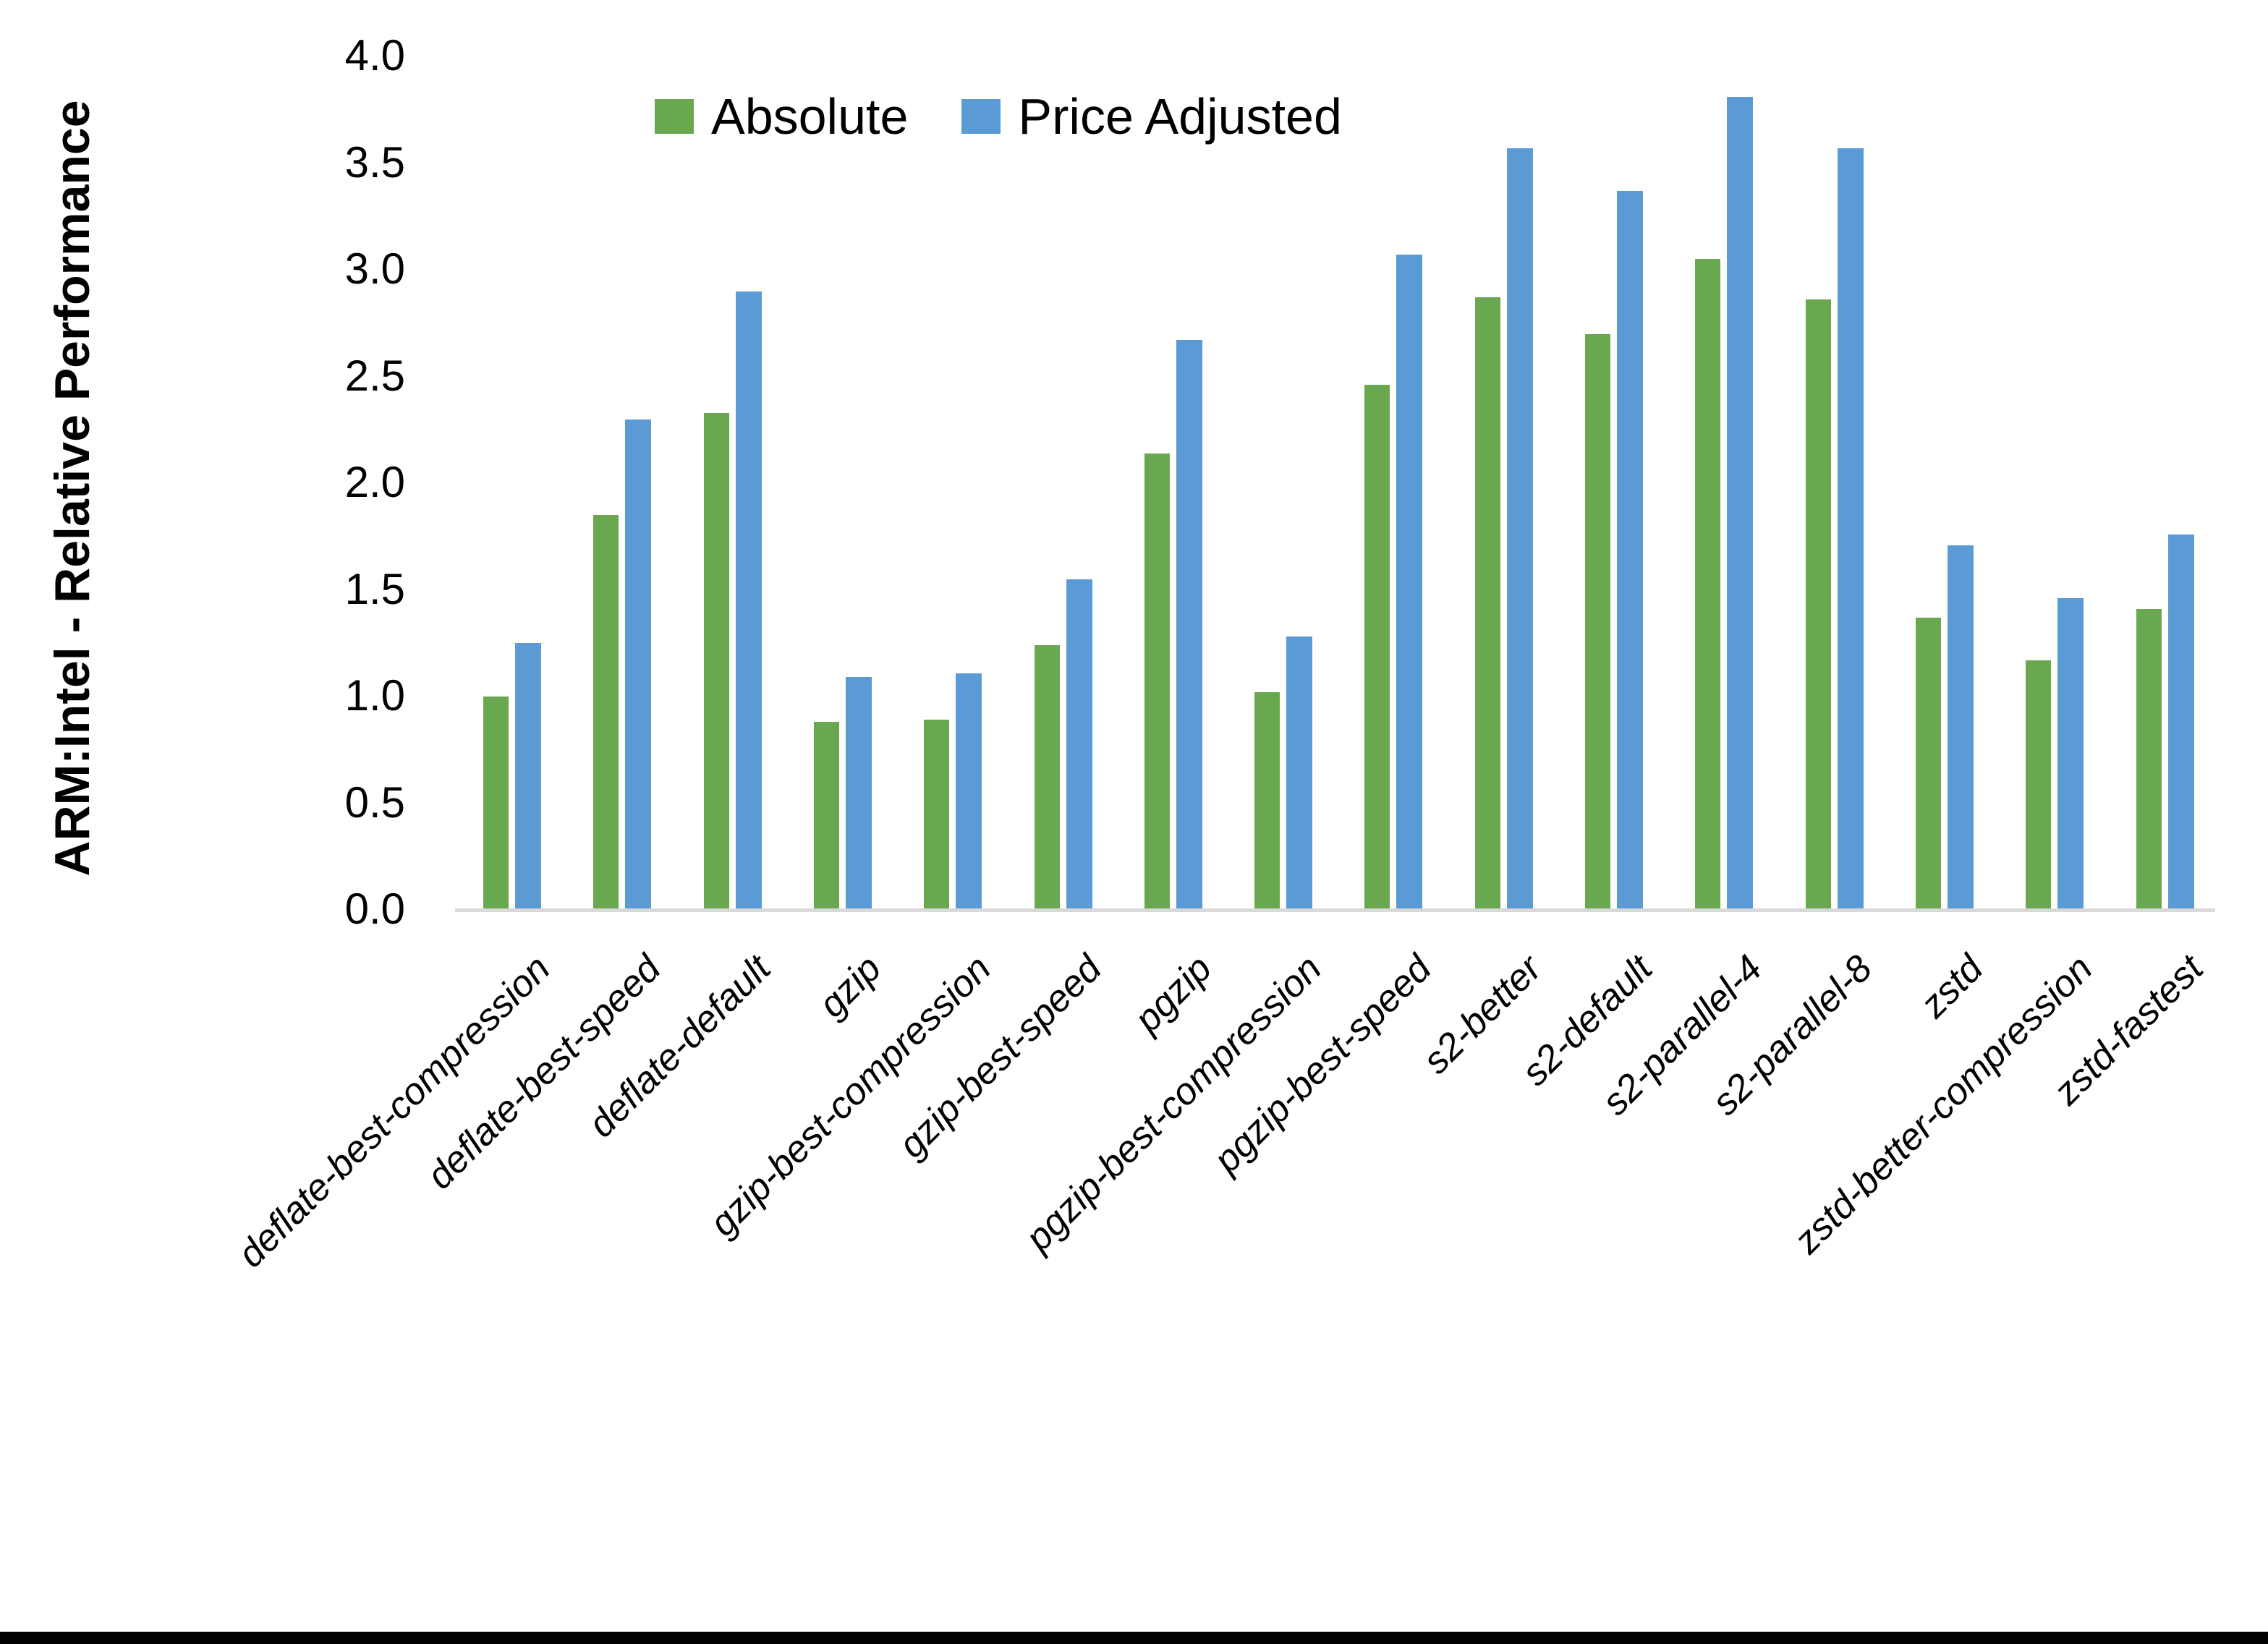 This screenshot has width=2268, height=1644. I want to click on legend: Absolute Price Adjusted, so click(998, 116).